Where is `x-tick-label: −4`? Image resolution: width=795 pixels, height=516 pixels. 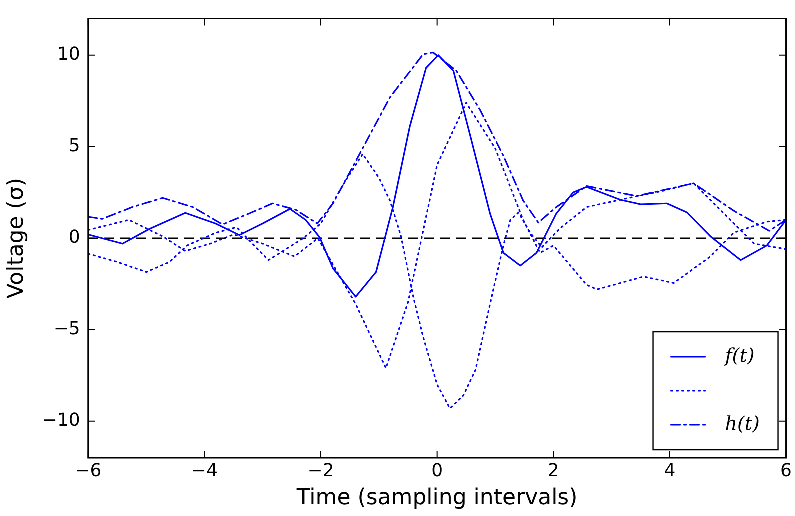 x-tick-label: −4 is located at coordinates (204, 471).